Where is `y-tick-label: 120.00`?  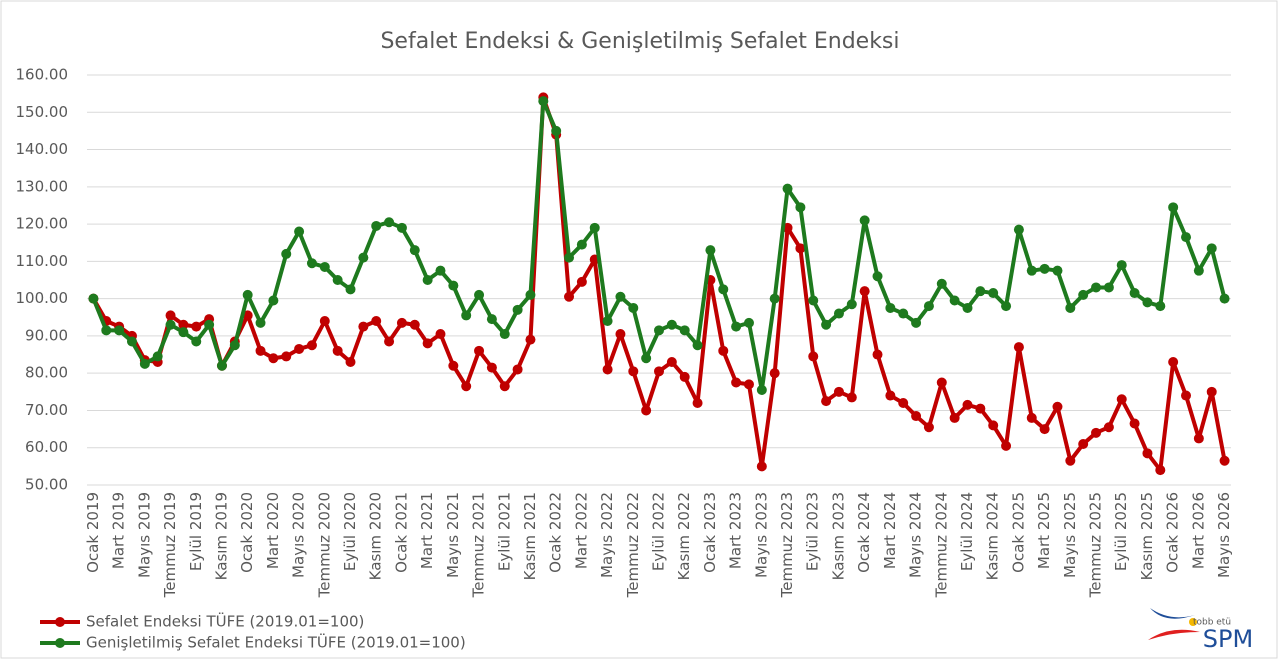 y-tick-label: 120.00 is located at coordinates (42, 224).